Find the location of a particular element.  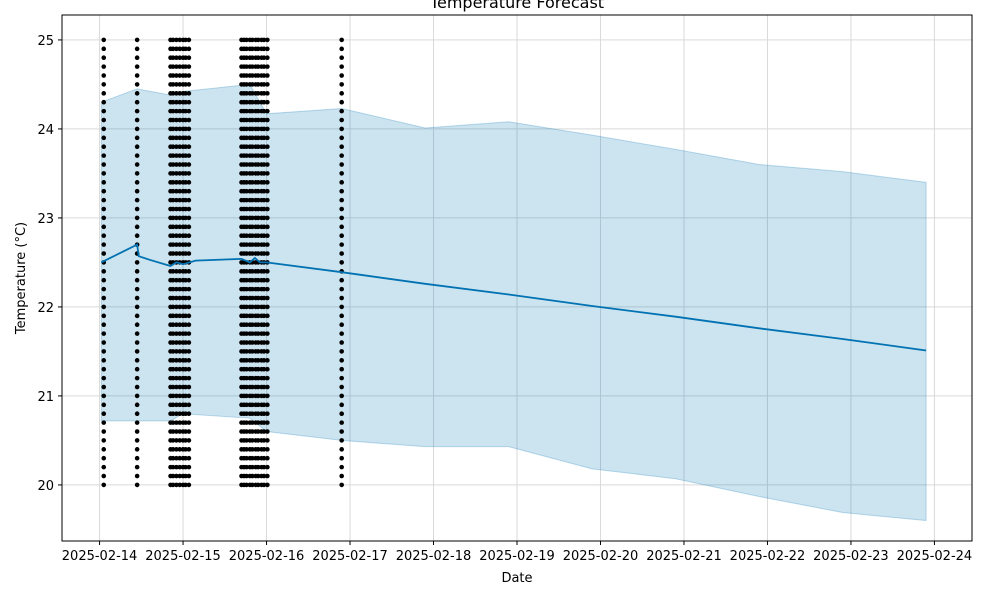

y-tick-label: 20 is located at coordinates (45, 486).